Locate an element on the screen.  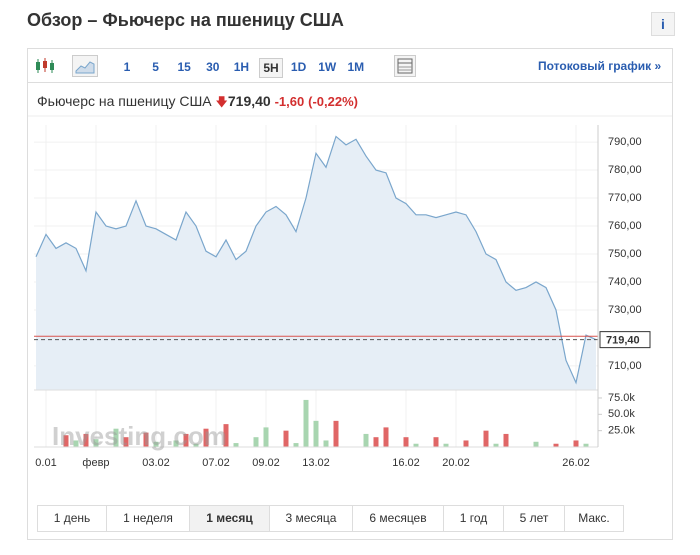
volume-tick-label: 25.0k is located at coordinates (621, 431).